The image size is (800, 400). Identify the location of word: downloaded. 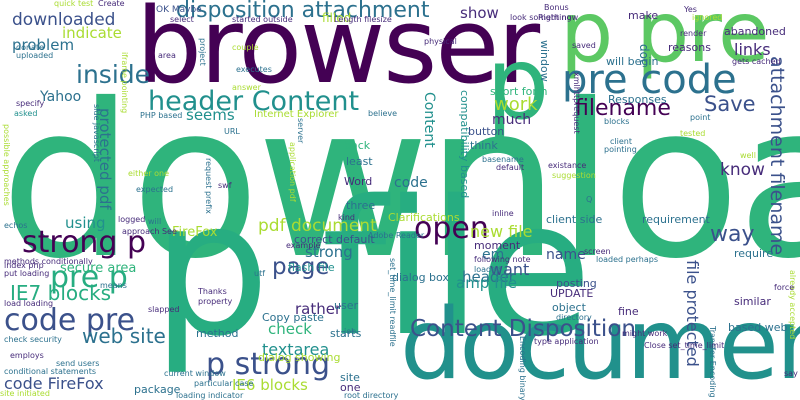
(64, 20).